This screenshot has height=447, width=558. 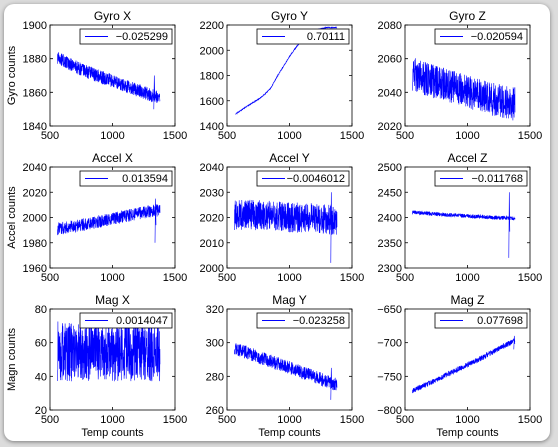 I want to click on y-tick-label: 320, so click(x=215, y=310).